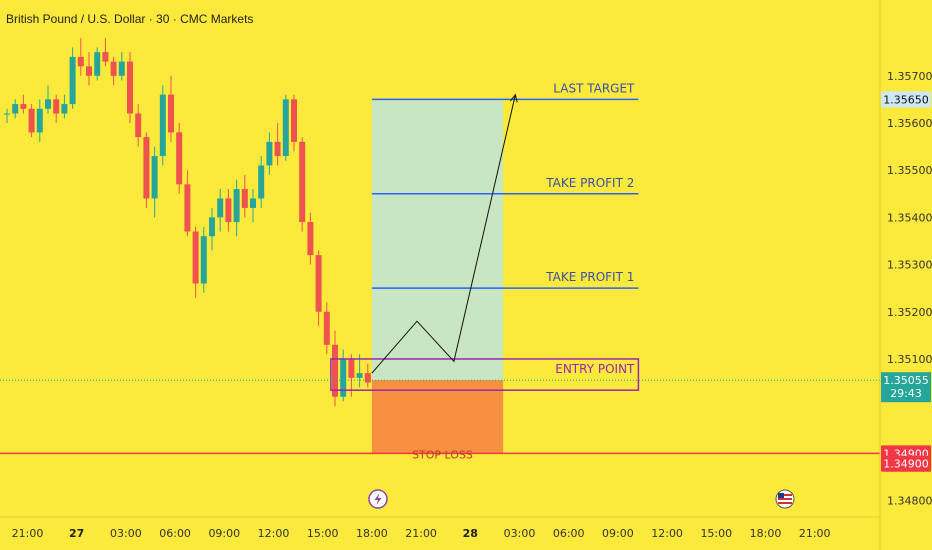 The height and width of the screenshot is (550, 932). What do you see at coordinates (485, 374) in the screenshot?
I see `entry-box` at bounding box center [485, 374].